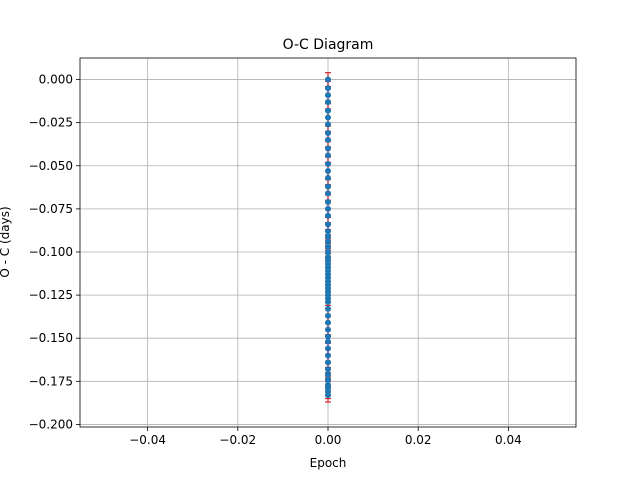  What do you see at coordinates (56, 80) in the screenshot?
I see `y-tick-label: 0.000` at bounding box center [56, 80].